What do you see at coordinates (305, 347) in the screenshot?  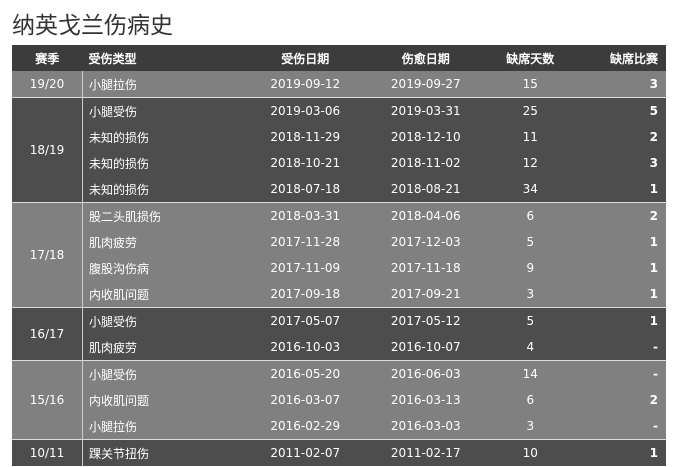 I see `table-cell: 2016-10-03` at bounding box center [305, 347].